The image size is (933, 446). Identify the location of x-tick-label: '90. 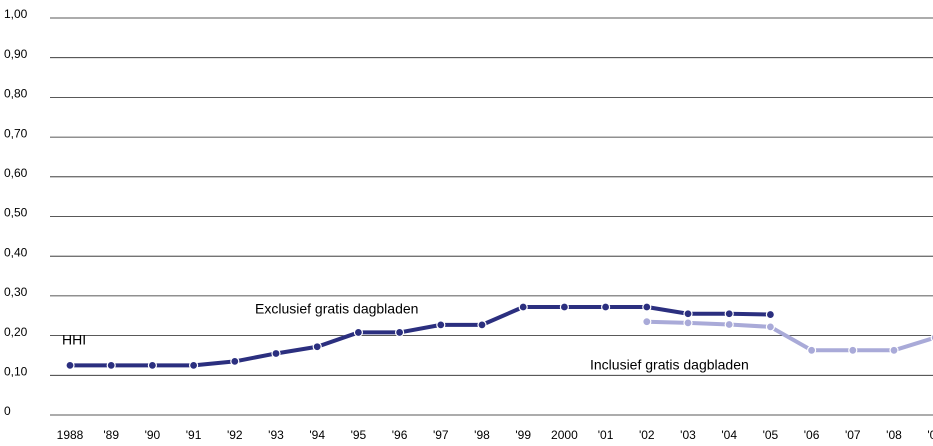
(153, 435).